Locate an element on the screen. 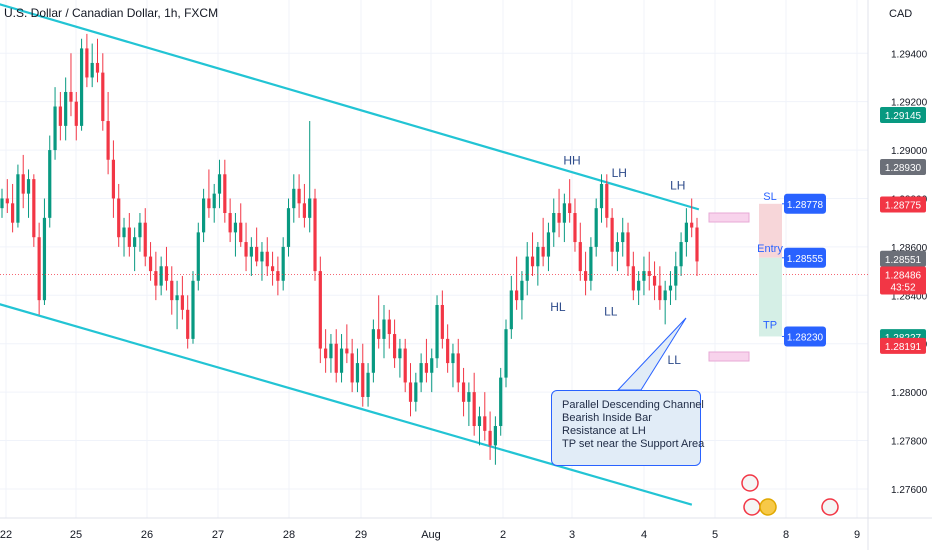 The width and height of the screenshot is (932, 555). currency-label: CAD is located at coordinates (901, 14).